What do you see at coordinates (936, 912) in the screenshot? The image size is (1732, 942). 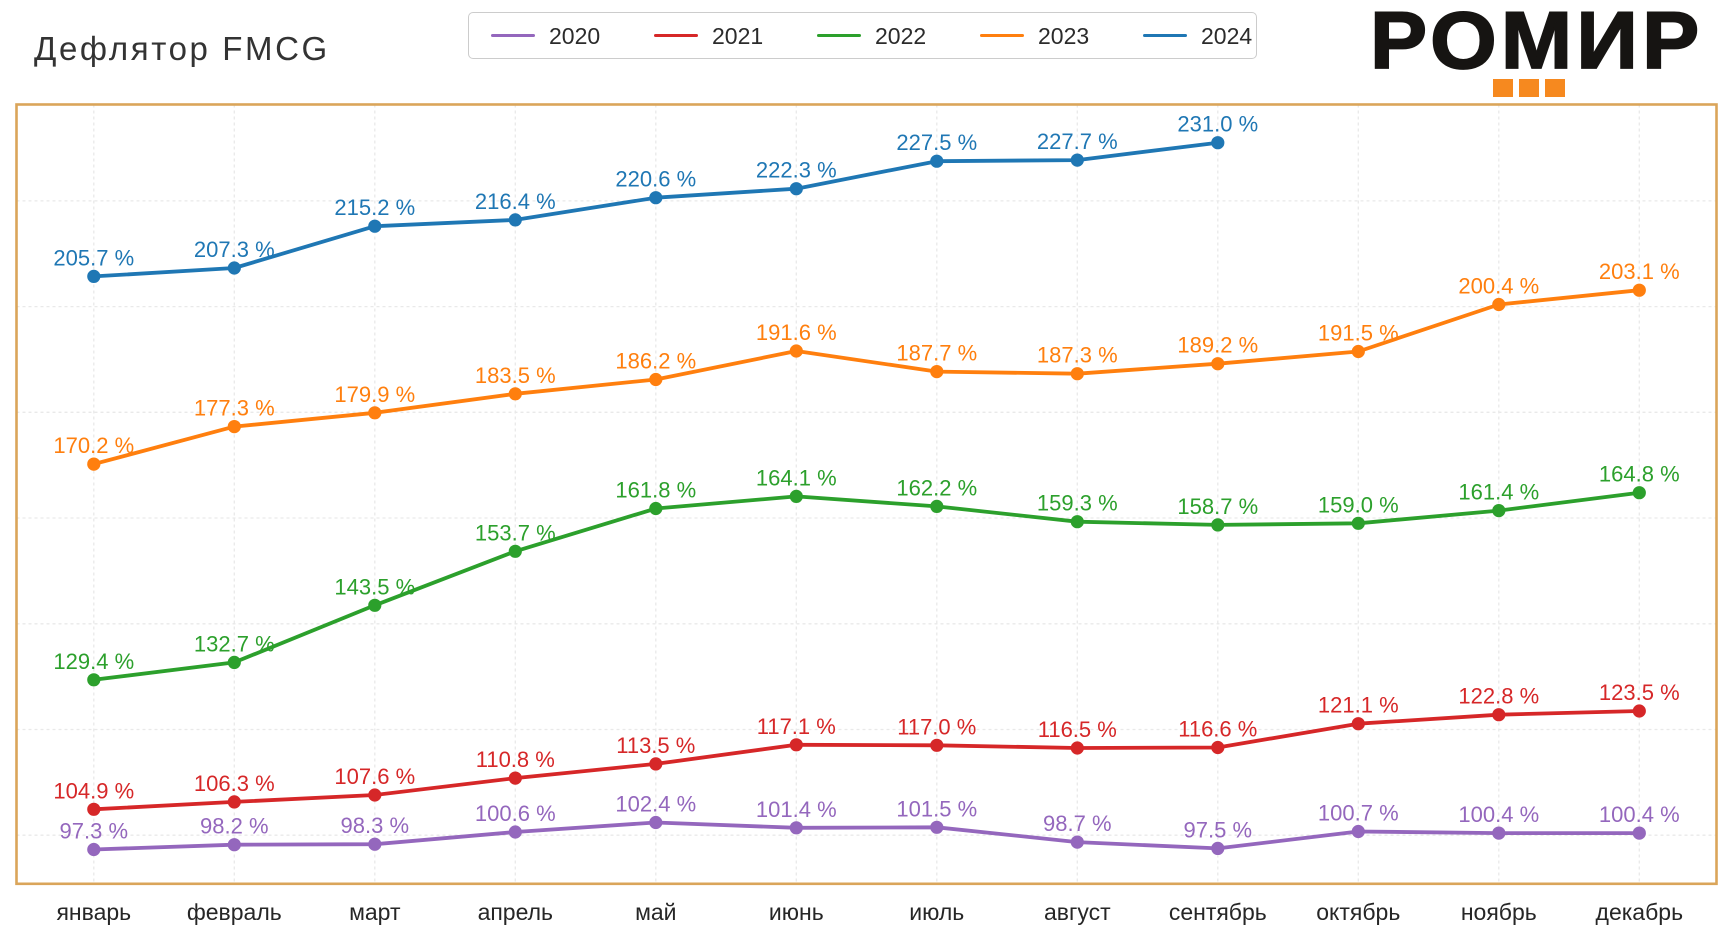 I see `svg-text: июль` at bounding box center [936, 912].